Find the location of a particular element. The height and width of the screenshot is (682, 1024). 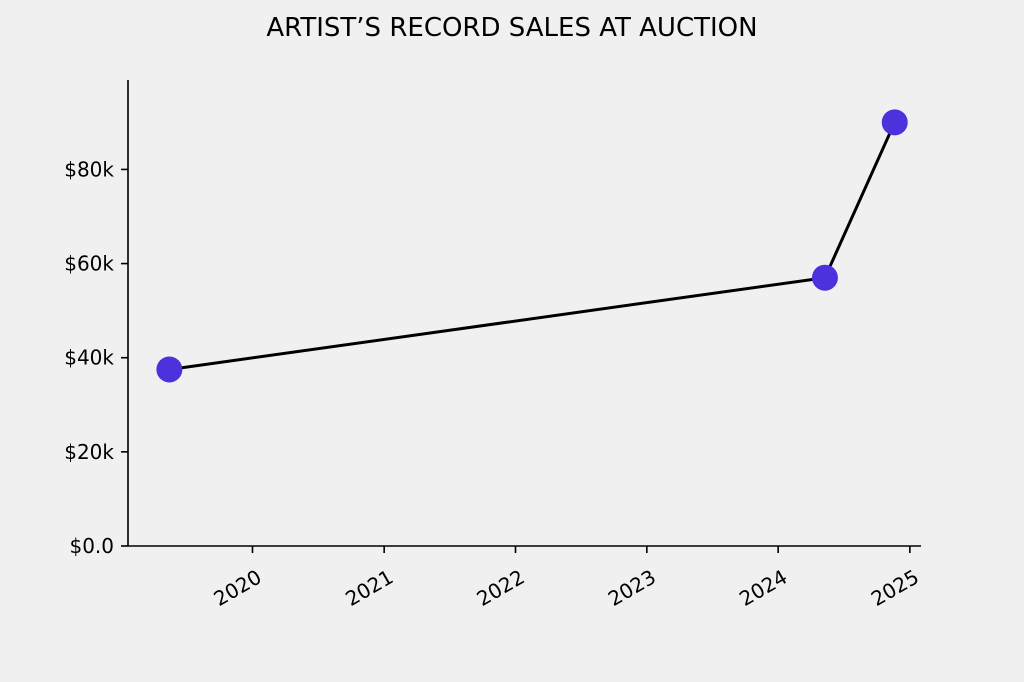

y-axis: $0.0 $20k $40k $60k $80k is located at coordinates (96, 319).